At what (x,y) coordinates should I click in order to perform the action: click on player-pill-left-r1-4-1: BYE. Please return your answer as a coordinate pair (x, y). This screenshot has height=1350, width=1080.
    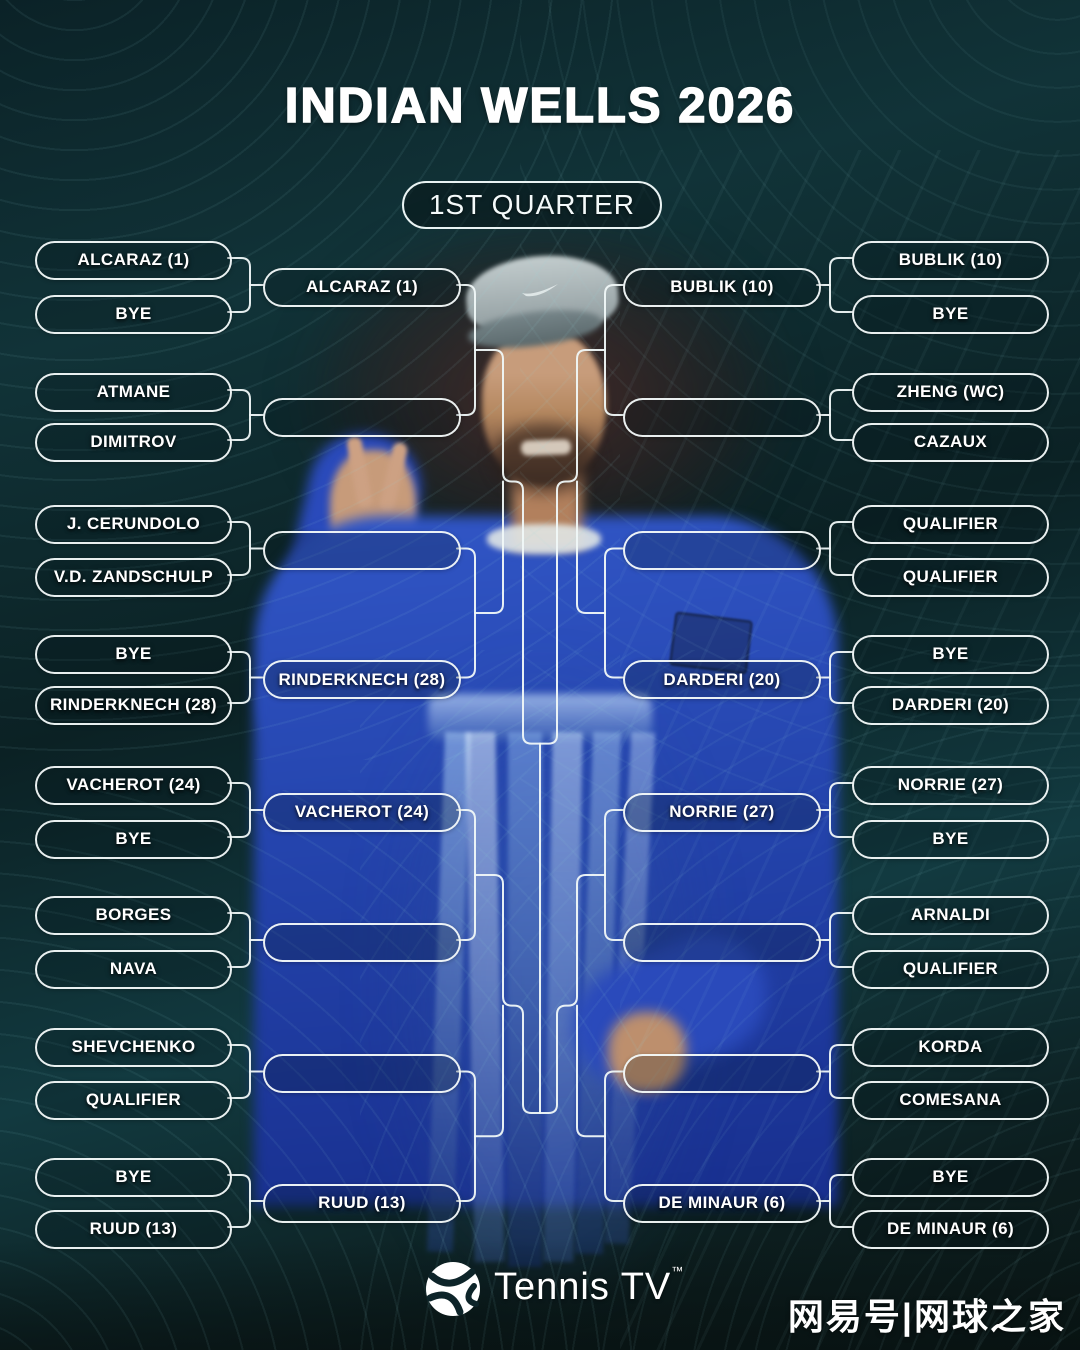
    Looking at the image, I should click on (133, 839).